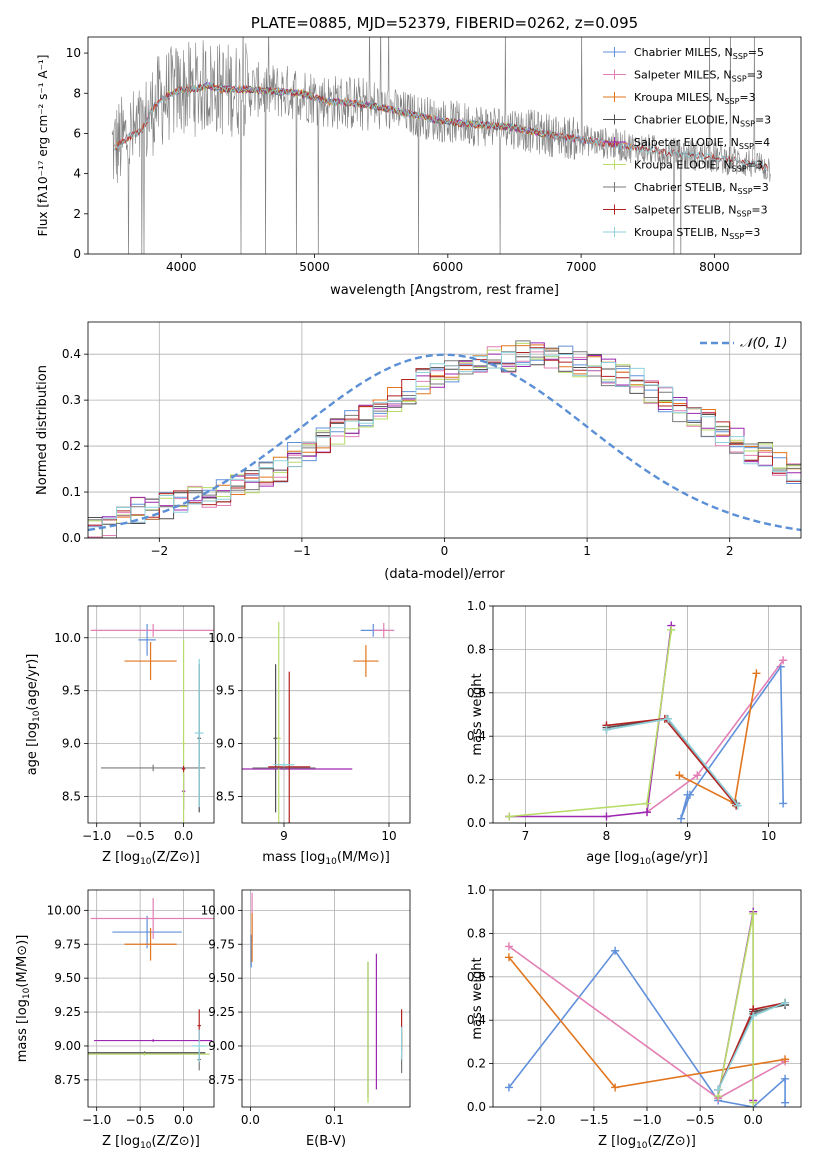  I want to click on weight_vs_age-series, so click(646, 722).